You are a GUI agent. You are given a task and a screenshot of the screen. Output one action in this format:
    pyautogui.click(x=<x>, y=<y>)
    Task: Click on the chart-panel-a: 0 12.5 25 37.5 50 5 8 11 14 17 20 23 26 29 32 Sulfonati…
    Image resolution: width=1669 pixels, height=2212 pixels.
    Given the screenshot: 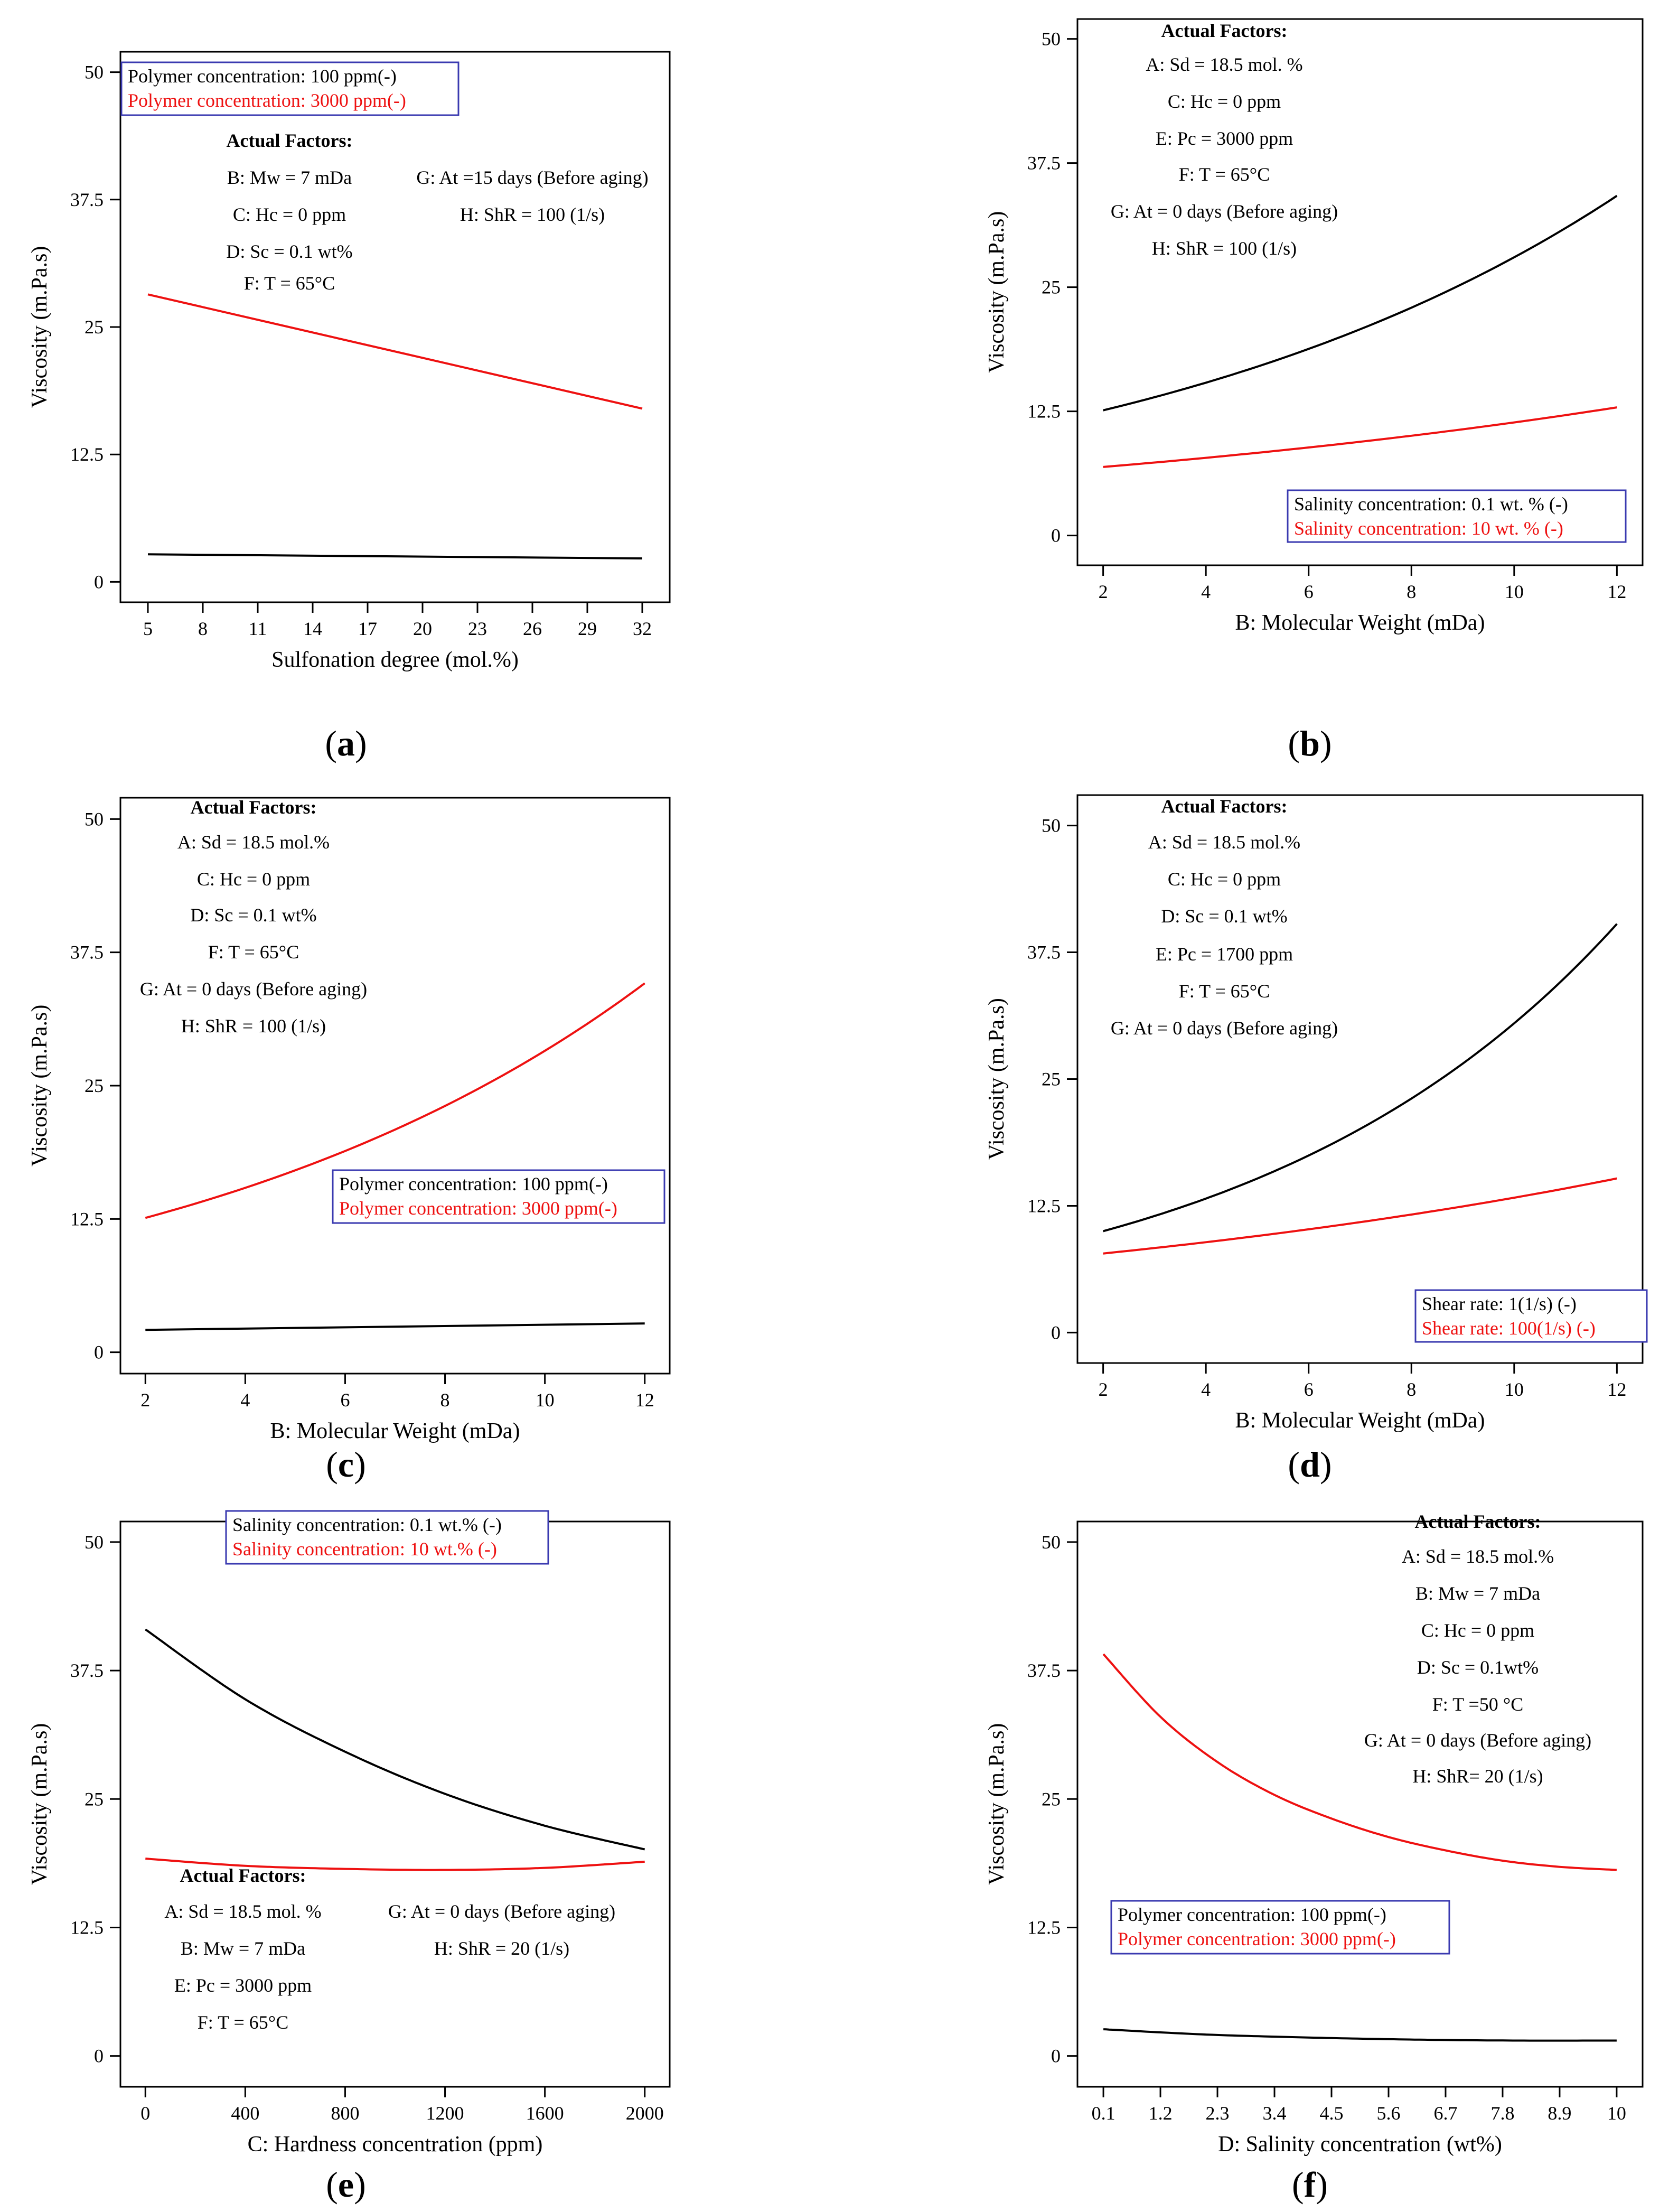 What is the action you would take?
    pyautogui.click(x=349, y=407)
    